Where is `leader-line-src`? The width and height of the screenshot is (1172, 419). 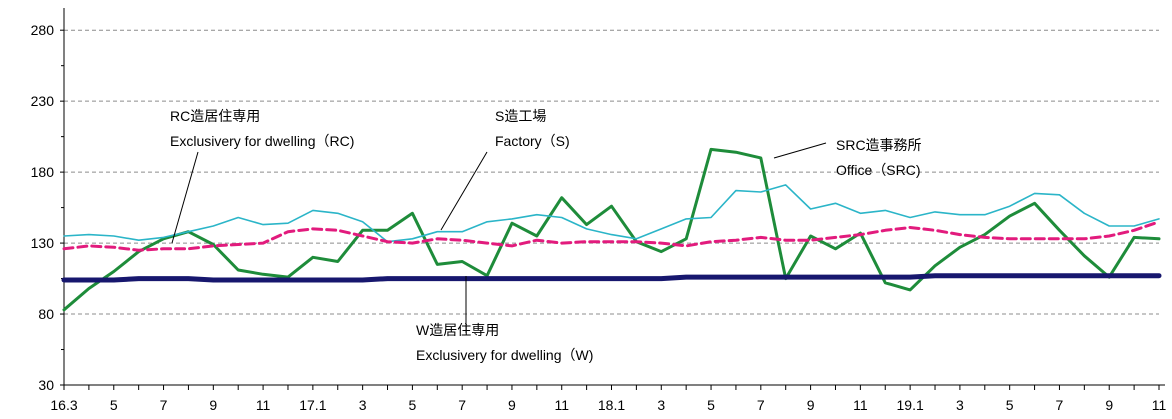 leader-line-src is located at coordinates (800, 150).